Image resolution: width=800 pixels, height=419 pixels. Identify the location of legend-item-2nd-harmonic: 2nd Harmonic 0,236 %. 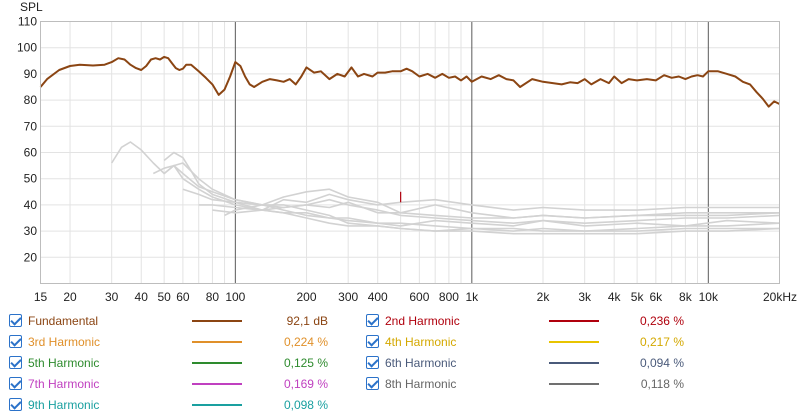
(400, 320).